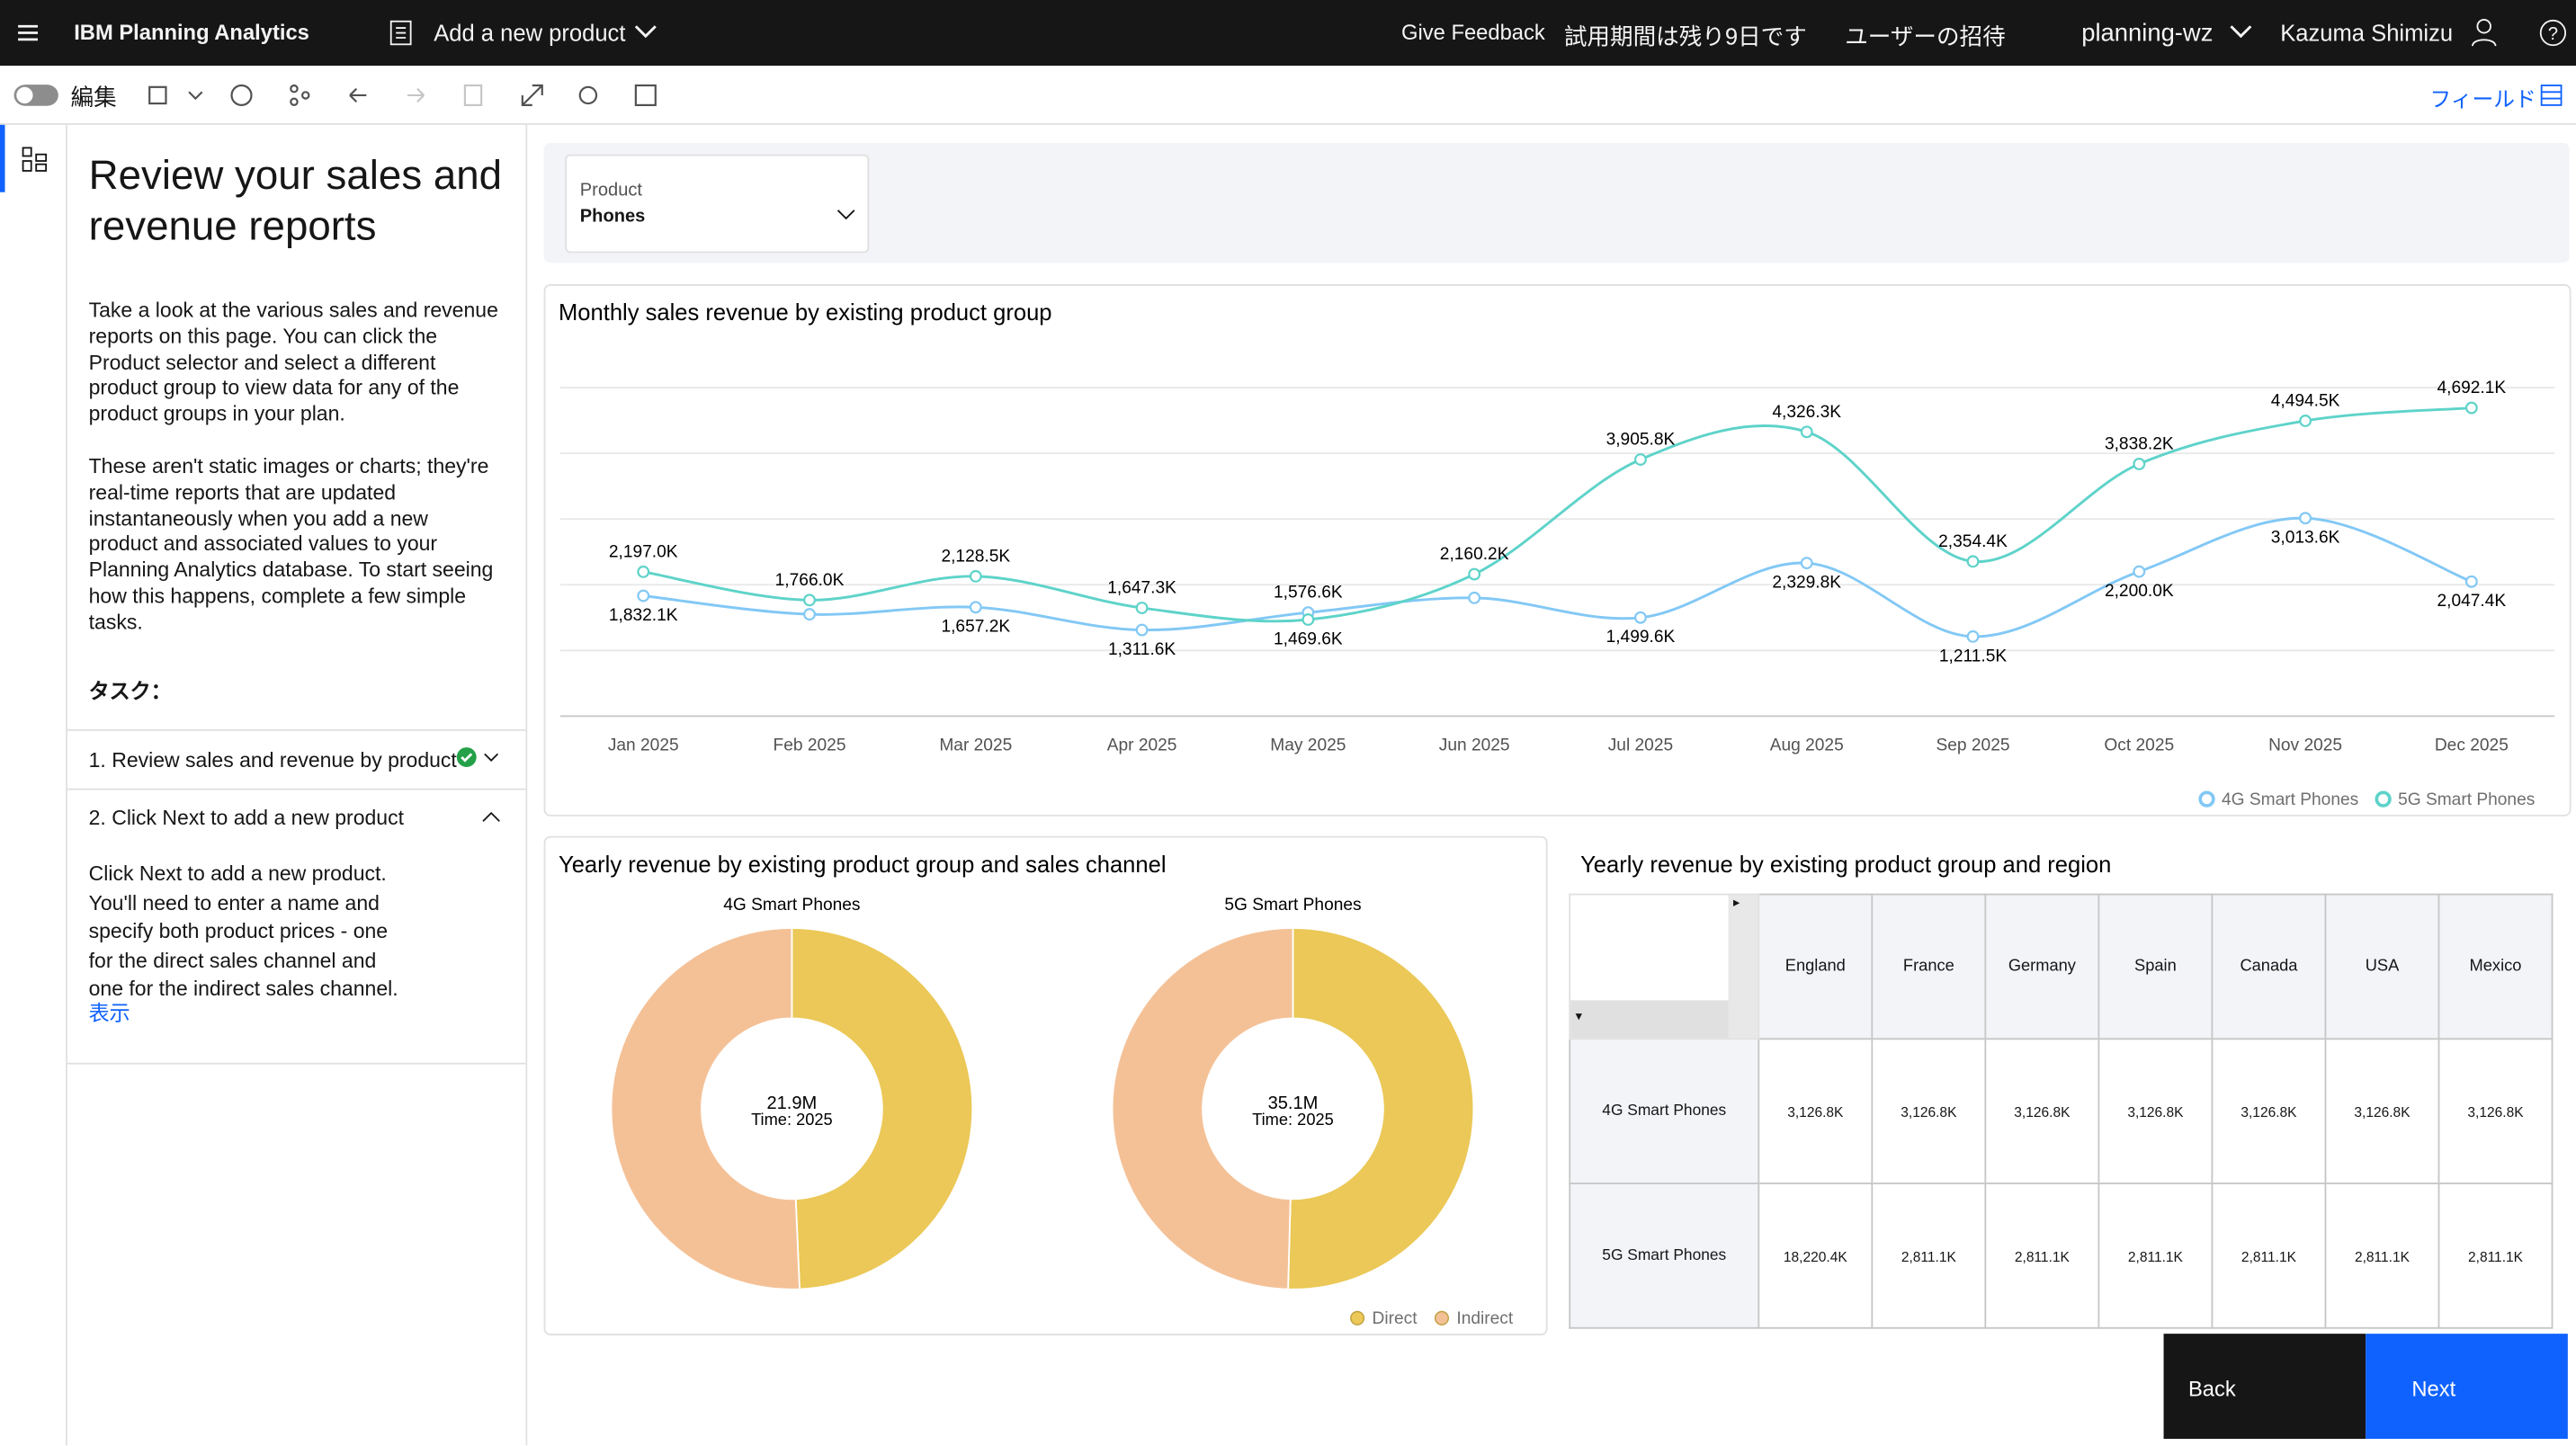 The width and height of the screenshot is (2576, 1446). Describe the element at coordinates (1308, 745) in the screenshot. I see `x-tick-label: May 2025` at that location.